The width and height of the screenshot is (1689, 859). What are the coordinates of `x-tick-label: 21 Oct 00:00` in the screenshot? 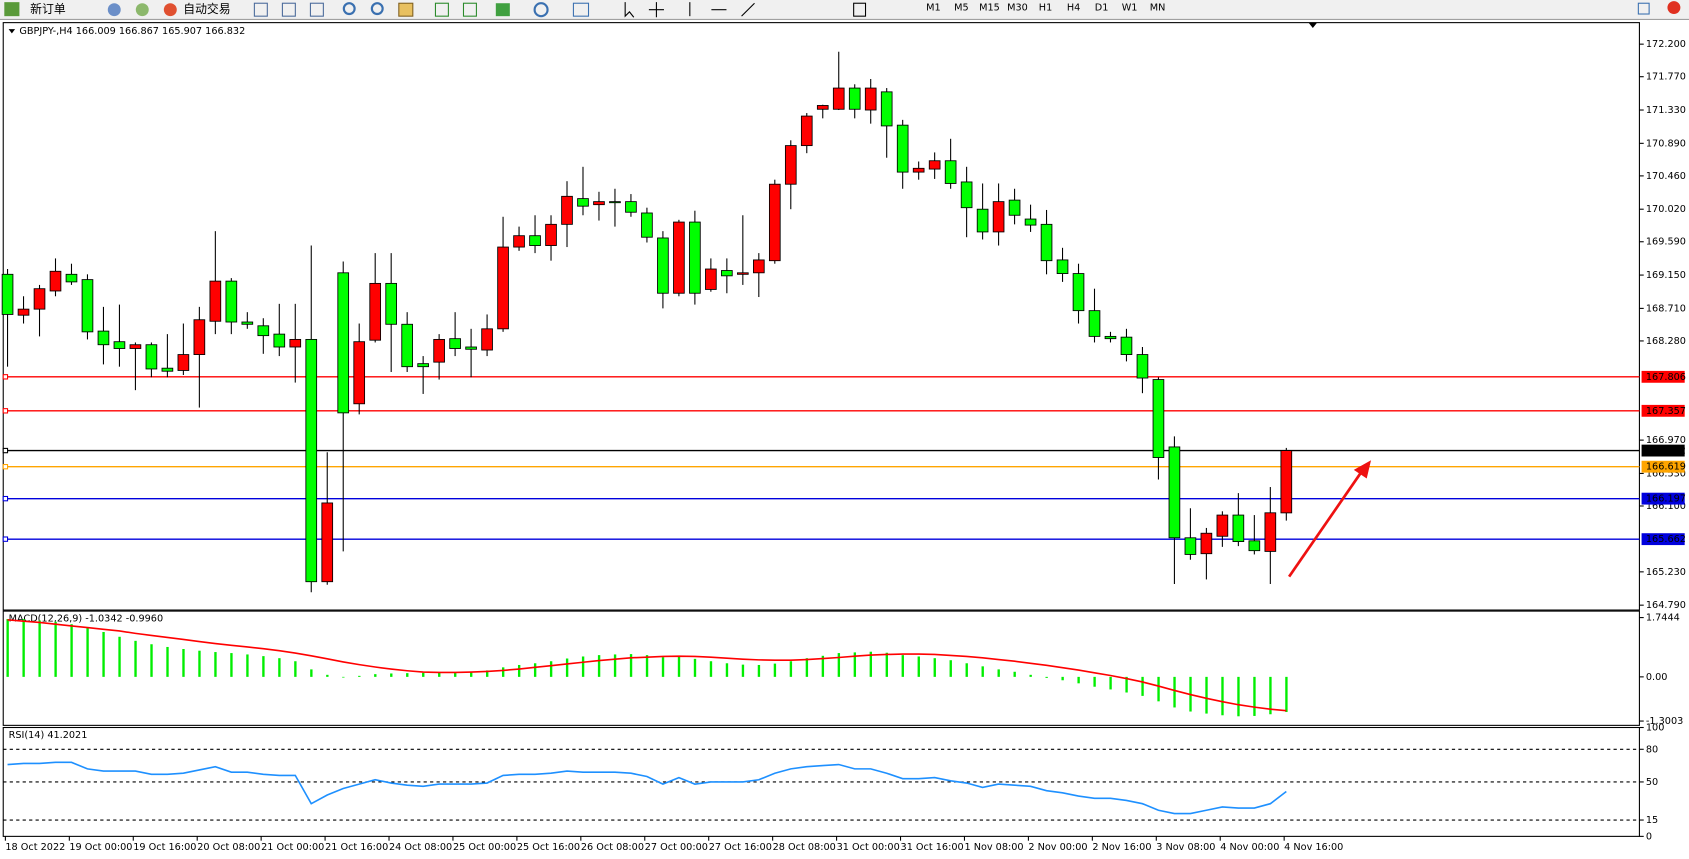 It's located at (292, 847).